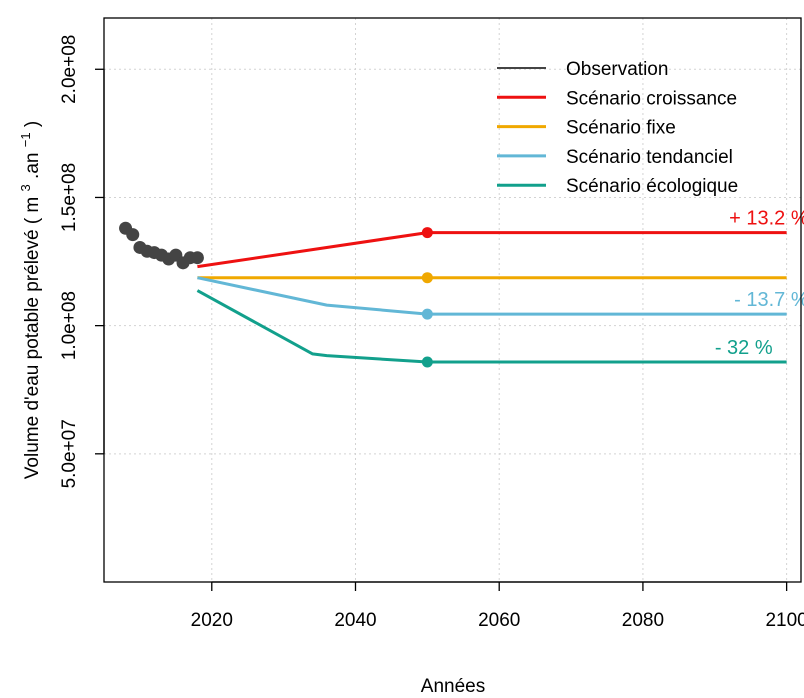 The height and width of the screenshot is (698, 804). Describe the element at coordinates (649, 157) in the screenshot. I see `legend-label-3: Scénario tendanciel` at that location.